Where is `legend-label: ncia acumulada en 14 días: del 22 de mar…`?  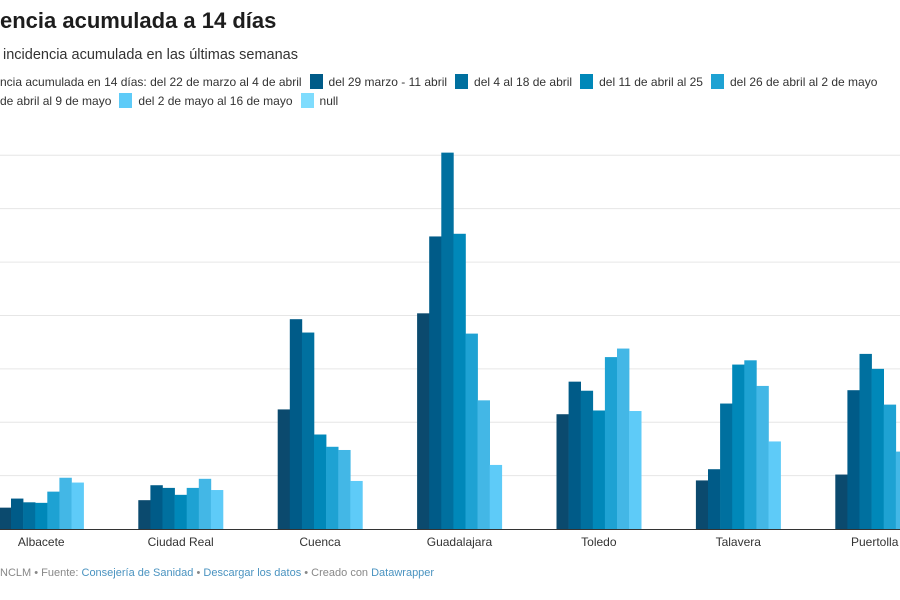 legend-label: ncia acumulada en 14 días: del 22 de mar… is located at coordinates (151, 81).